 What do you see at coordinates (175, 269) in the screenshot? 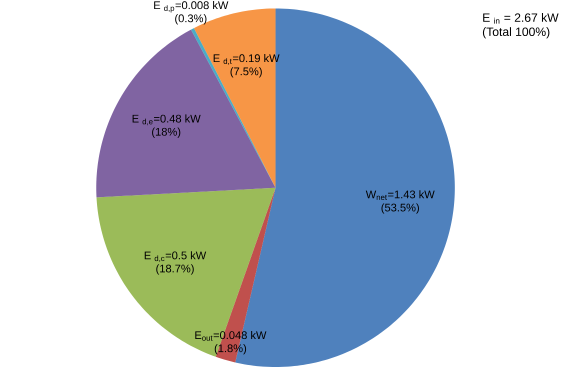
I see `data-label: (18.7%)` at bounding box center [175, 269].